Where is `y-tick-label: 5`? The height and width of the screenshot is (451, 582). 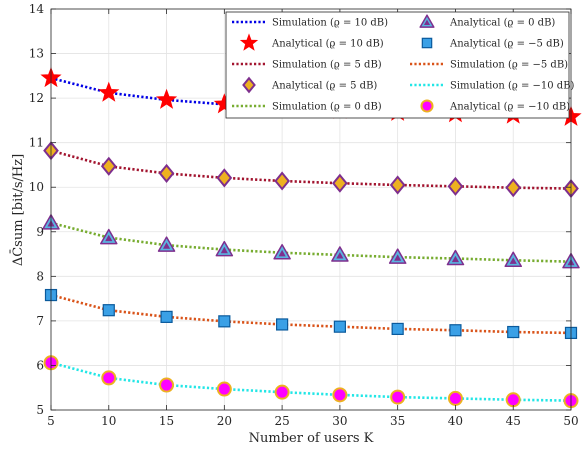
y-tick-label: 5 is located at coordinates (40, 410).